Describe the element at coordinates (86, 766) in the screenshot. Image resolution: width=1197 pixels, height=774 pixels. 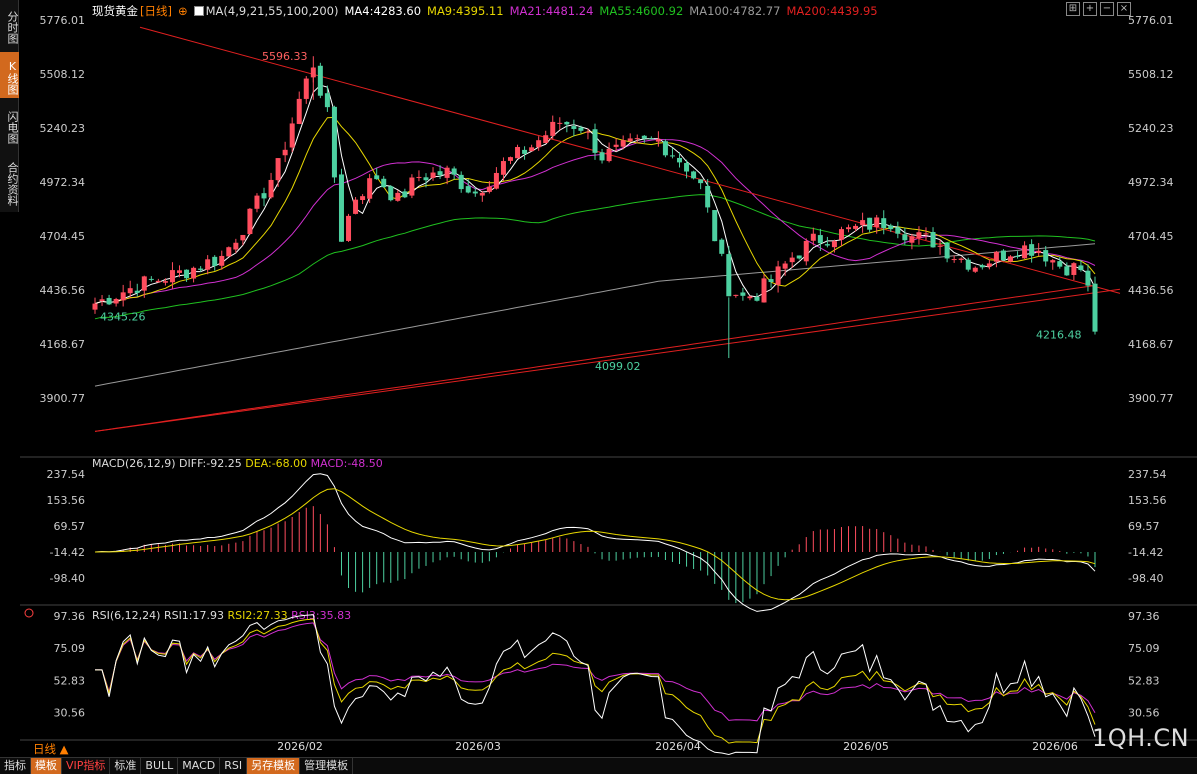
I see `tab-vip-indicator: VIP指标` at that location.